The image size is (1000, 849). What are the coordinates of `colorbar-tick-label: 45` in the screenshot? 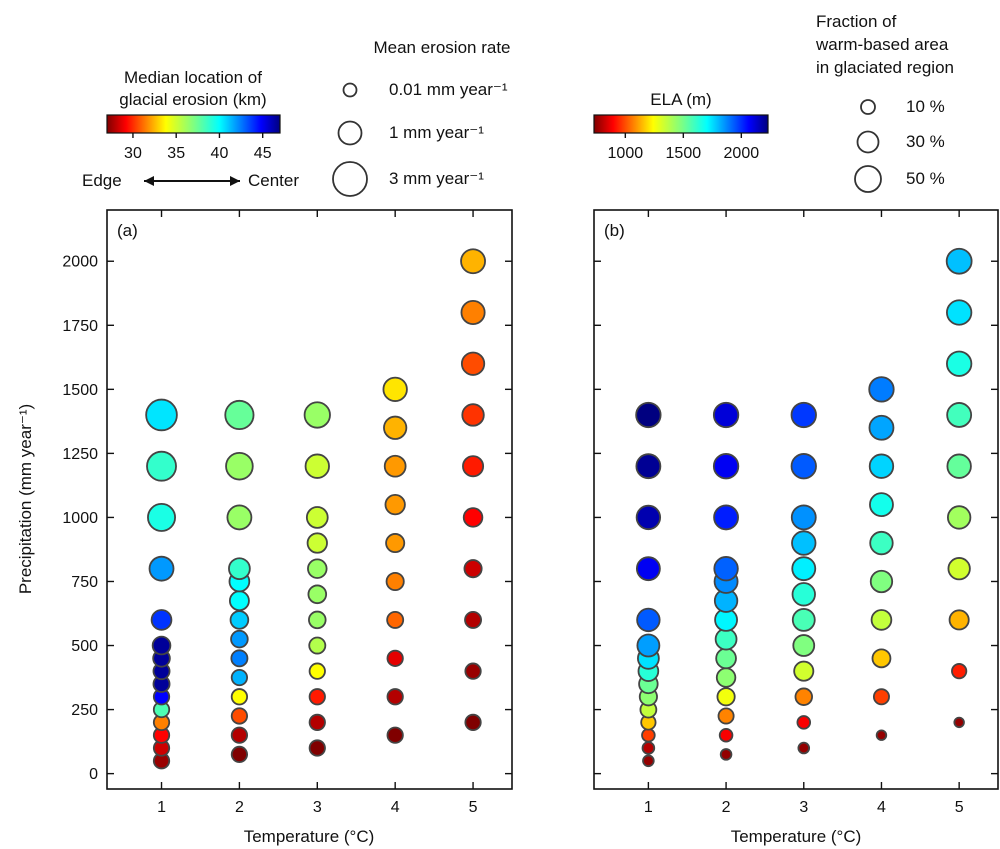 It's located at (263, 153).